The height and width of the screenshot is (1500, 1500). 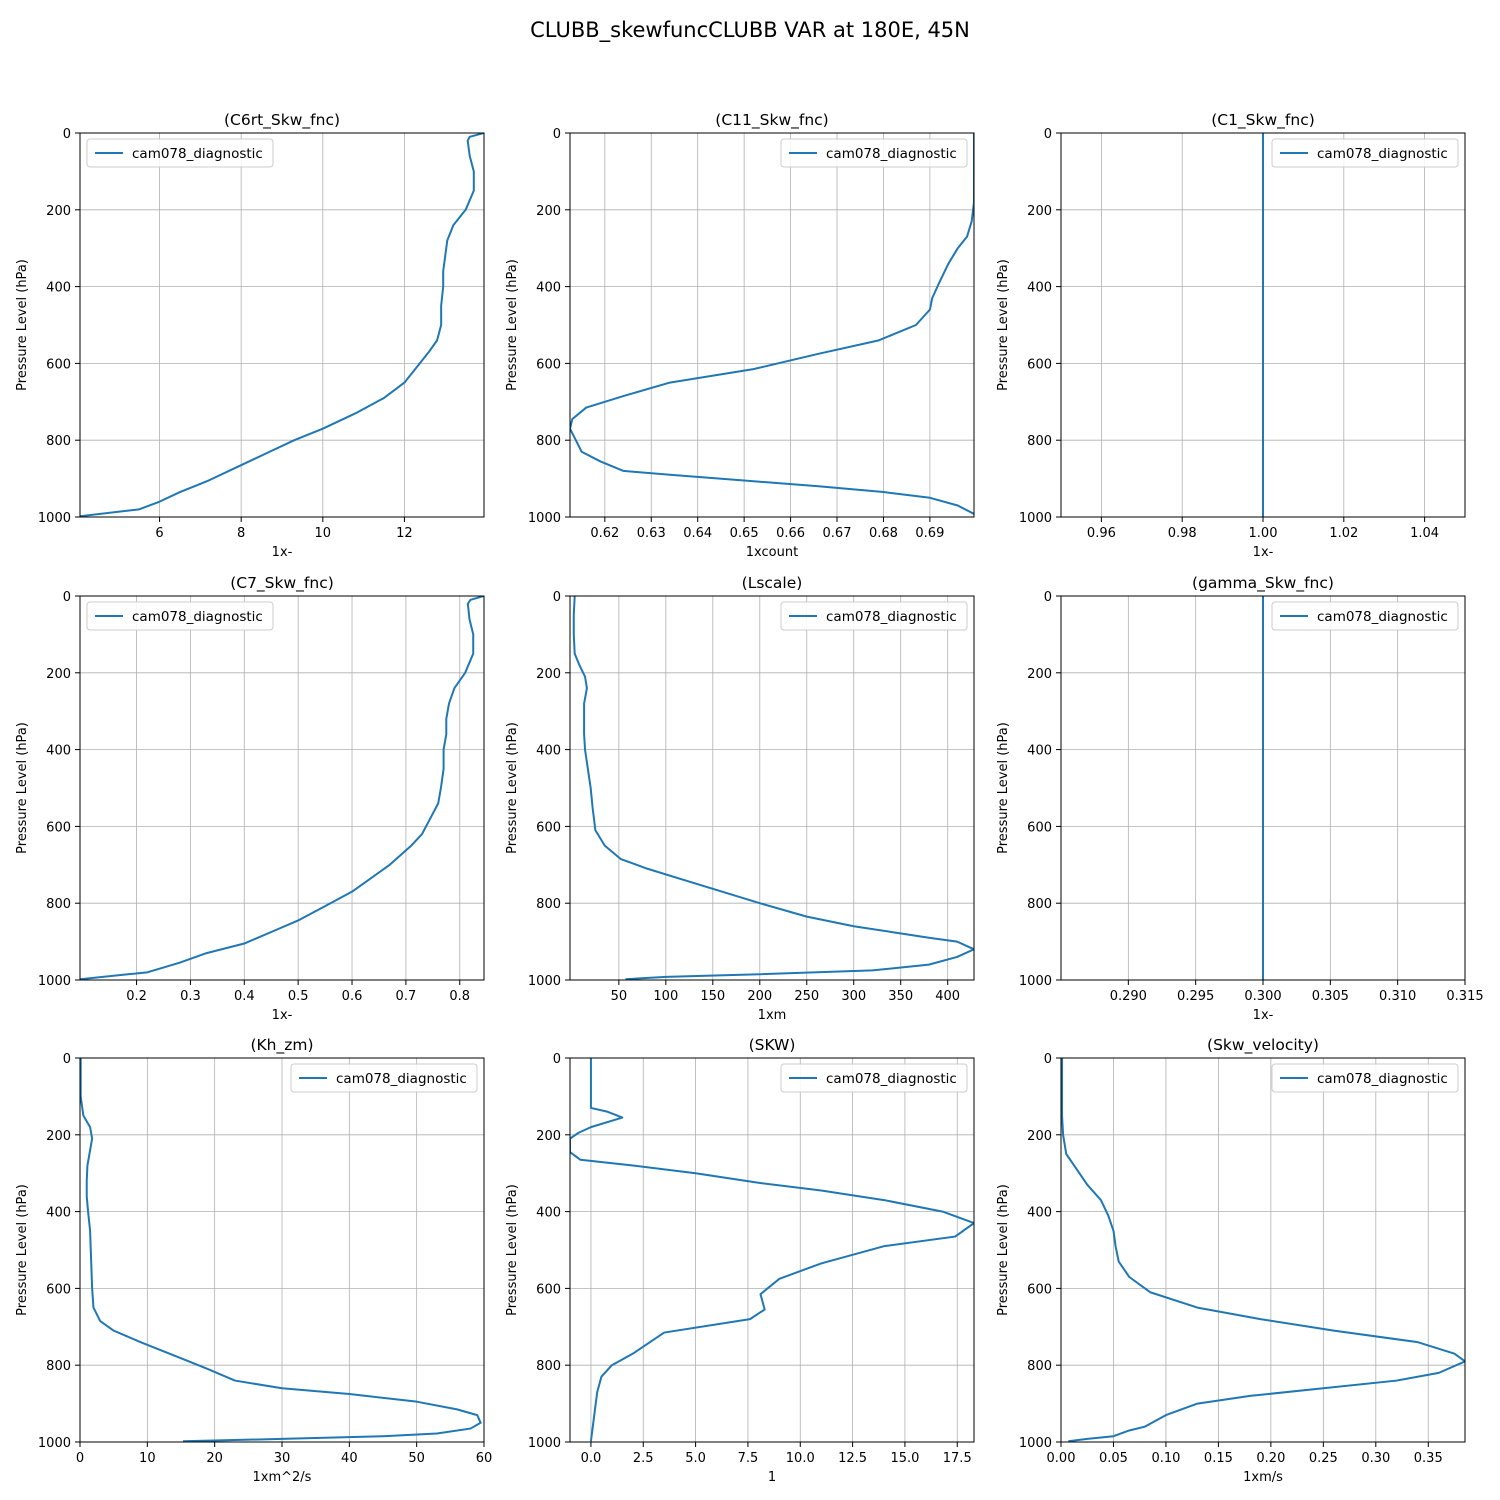 What do you see at coordinates (643, 1458) in the screenshot?
I see `x-tick-label: 2.5` at bounding box center [643, 1458].